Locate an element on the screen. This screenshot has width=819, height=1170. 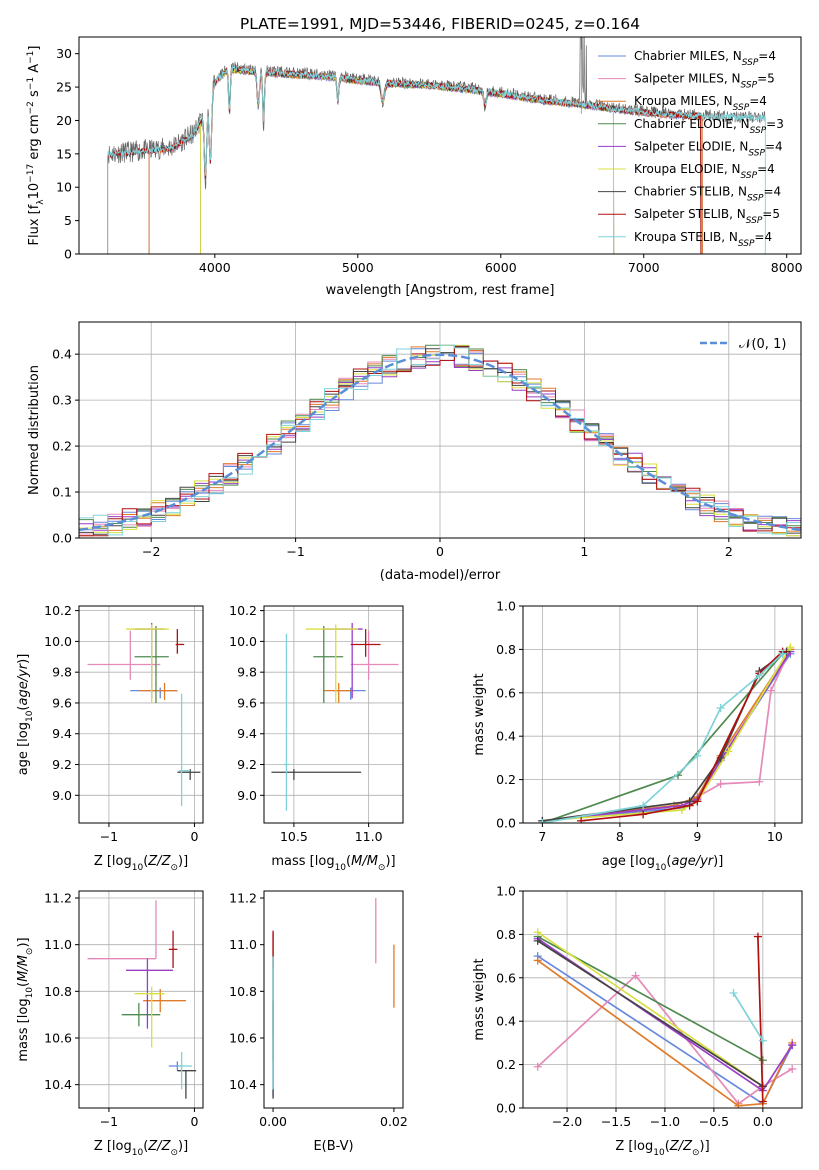
age-vs-mass-errorbars is located at coordinates (335, 716).